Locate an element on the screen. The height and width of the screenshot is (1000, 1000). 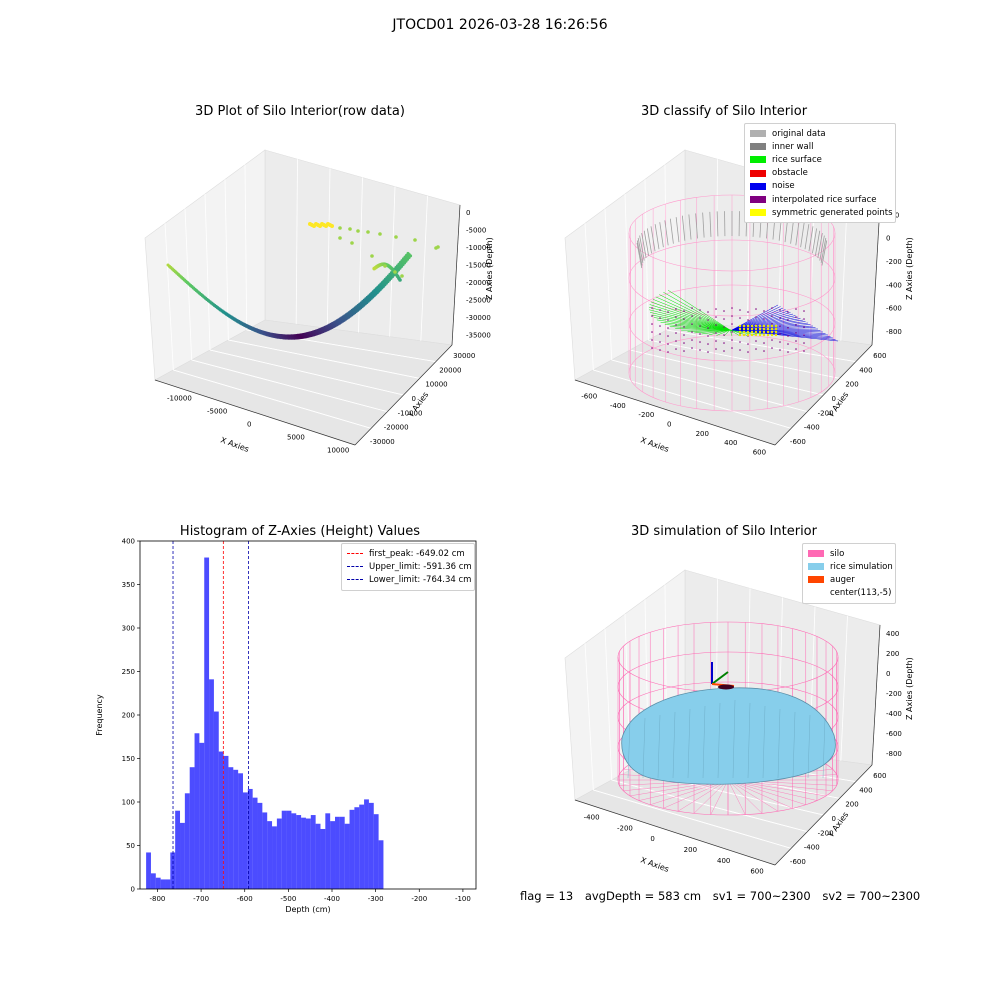
legend-entry: first_peak: -649.02 cm is located at coordinates (408, 553).